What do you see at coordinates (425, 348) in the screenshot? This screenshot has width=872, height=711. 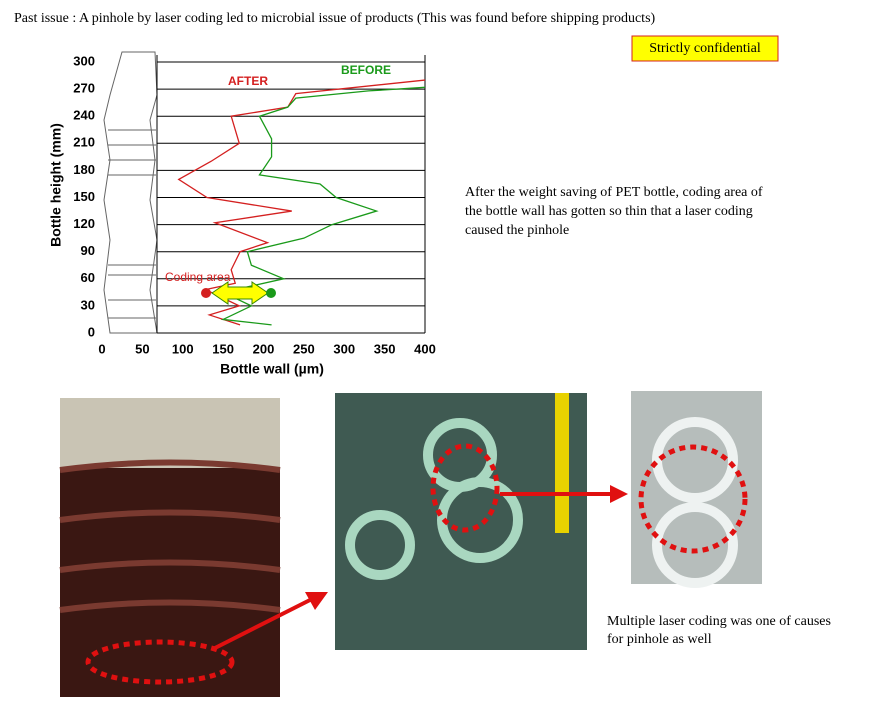 I see `x-tick-label: 400` at bounding box center [425, 348].